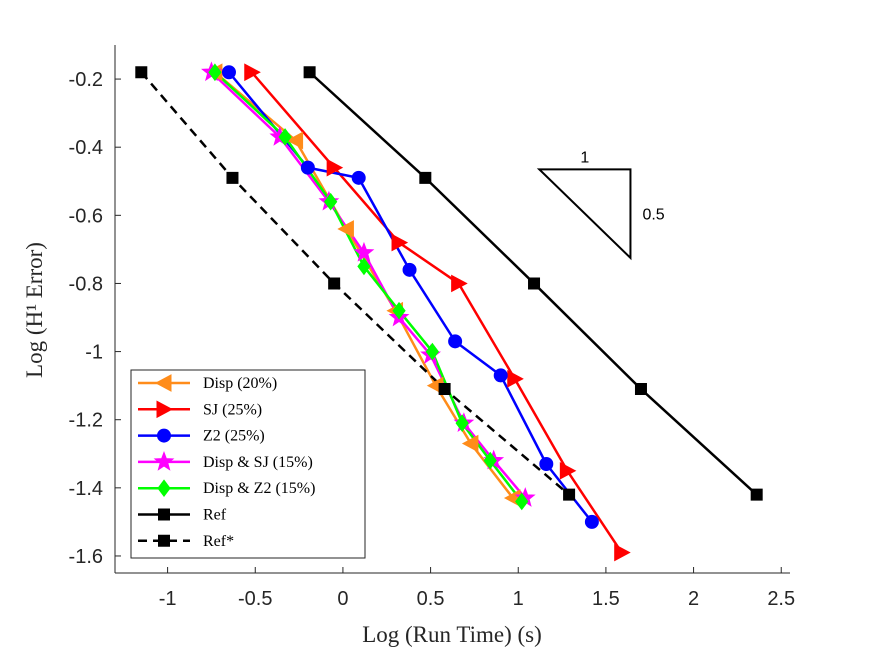 The height and width of the screenshot is (656, 875). What do you see at coordinates (232, 409) in the screenshot?
I see `legend-label-1: SJ (25%)` at bounding box center [232, 409].